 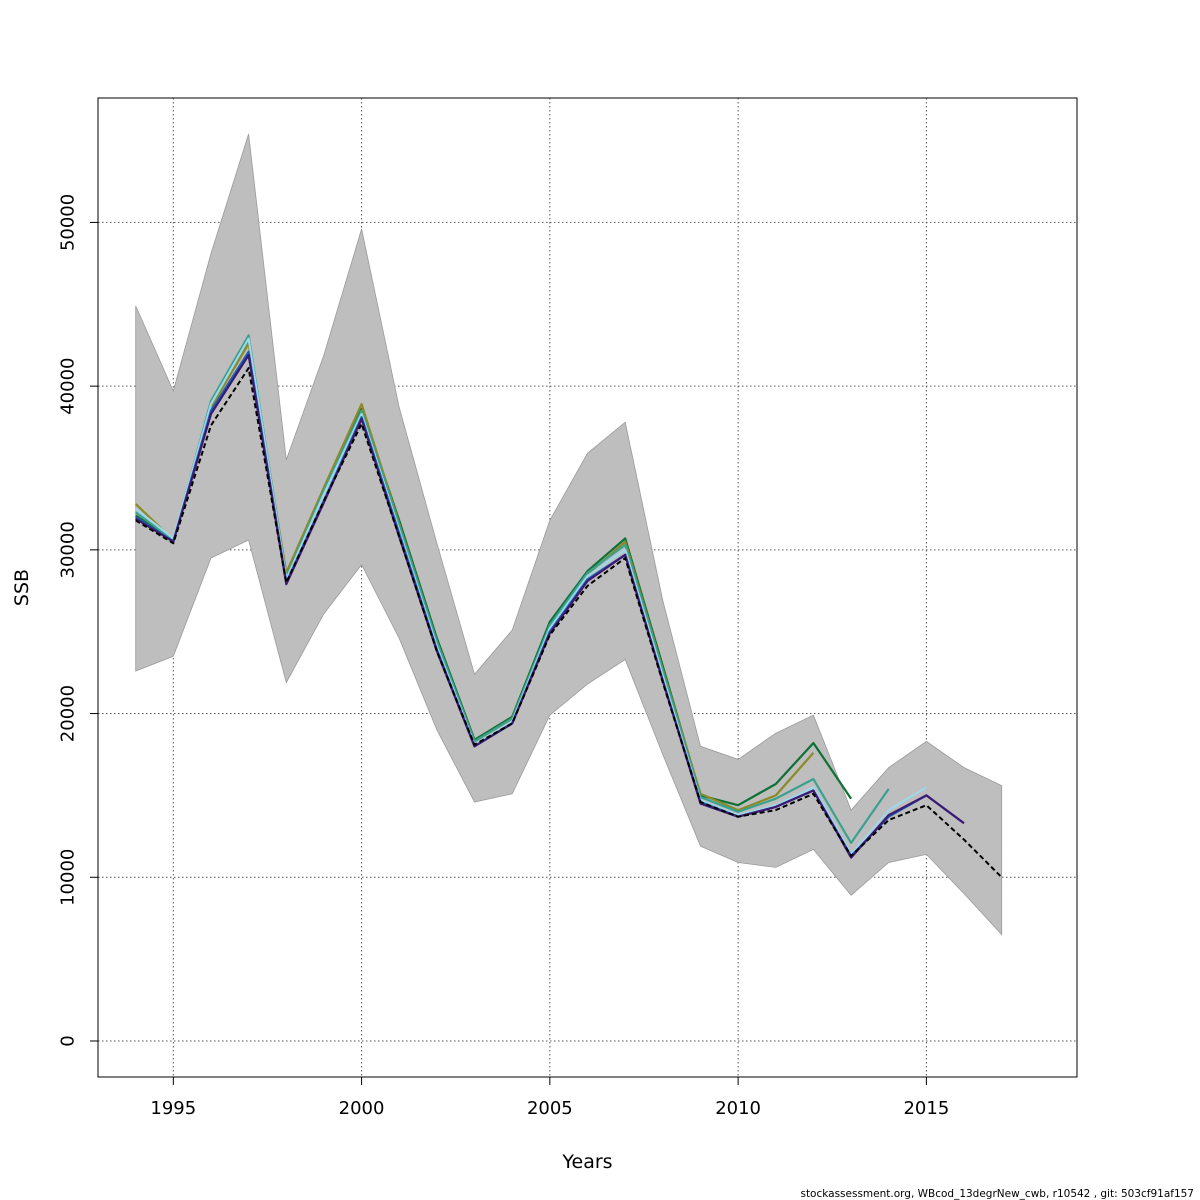 What do you see at coordinates (68, 877) in the screenshot?
I see `y-tick-label: 10000` at bounding box center [68, 877].